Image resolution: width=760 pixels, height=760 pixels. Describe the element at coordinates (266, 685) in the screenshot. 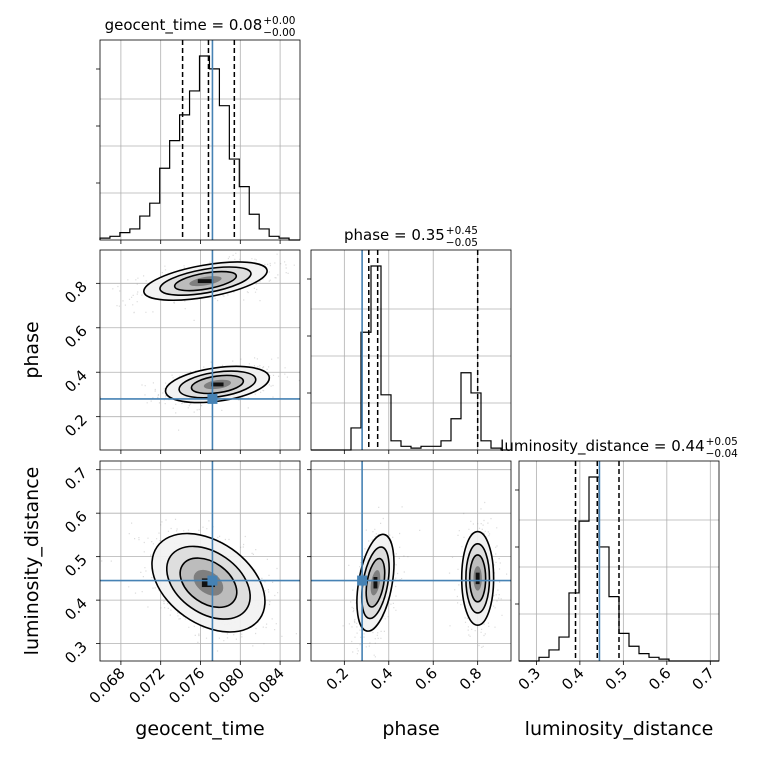

I see `x-tick-label-geocent_time: 0.084` at that location.